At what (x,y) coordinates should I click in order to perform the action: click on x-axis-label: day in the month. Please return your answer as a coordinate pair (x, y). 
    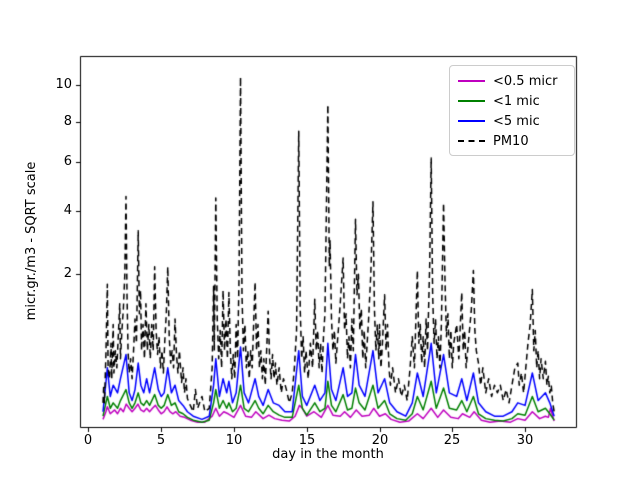
    Looking at the image, I should click on (328, 454).